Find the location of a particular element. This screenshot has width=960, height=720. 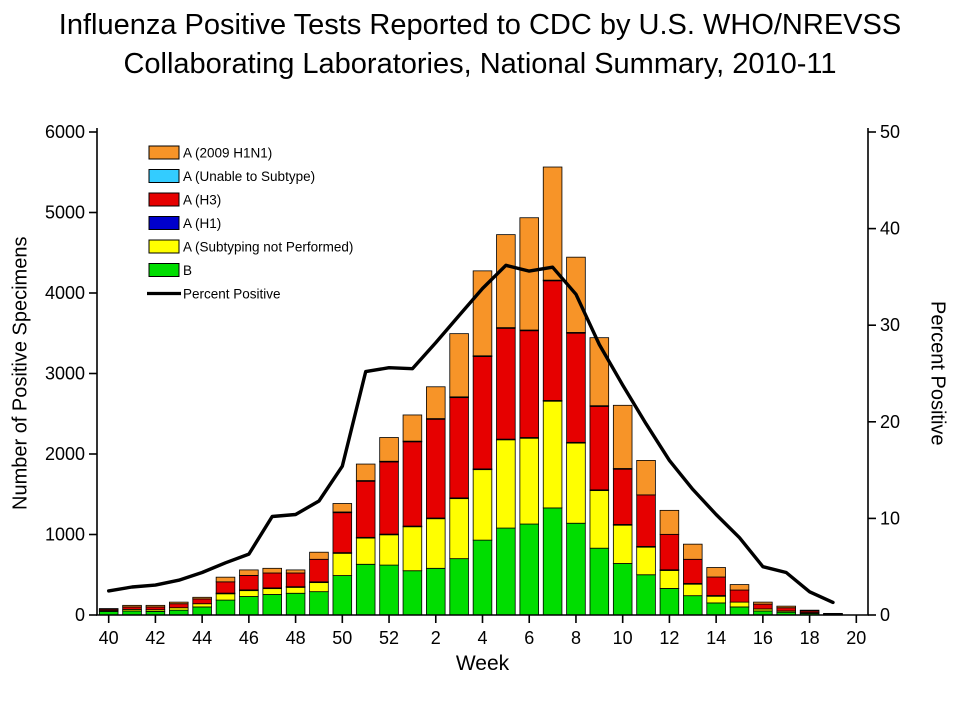

x-tick-label: 40 is located at coordinates (109, 638).